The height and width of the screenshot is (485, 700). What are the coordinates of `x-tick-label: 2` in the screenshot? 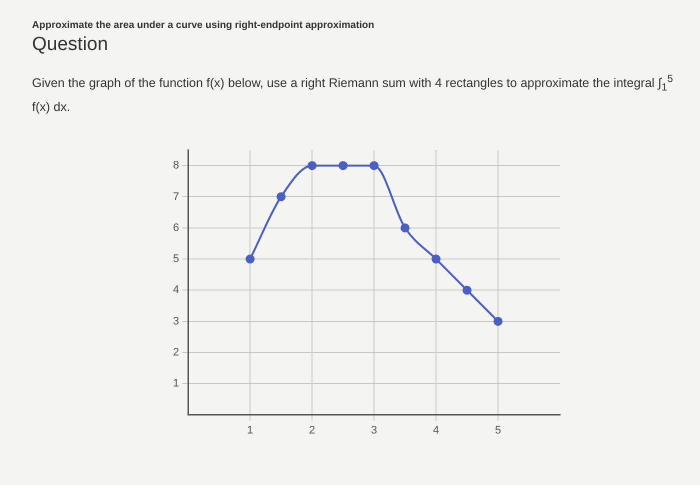 It's located at (312, 430).